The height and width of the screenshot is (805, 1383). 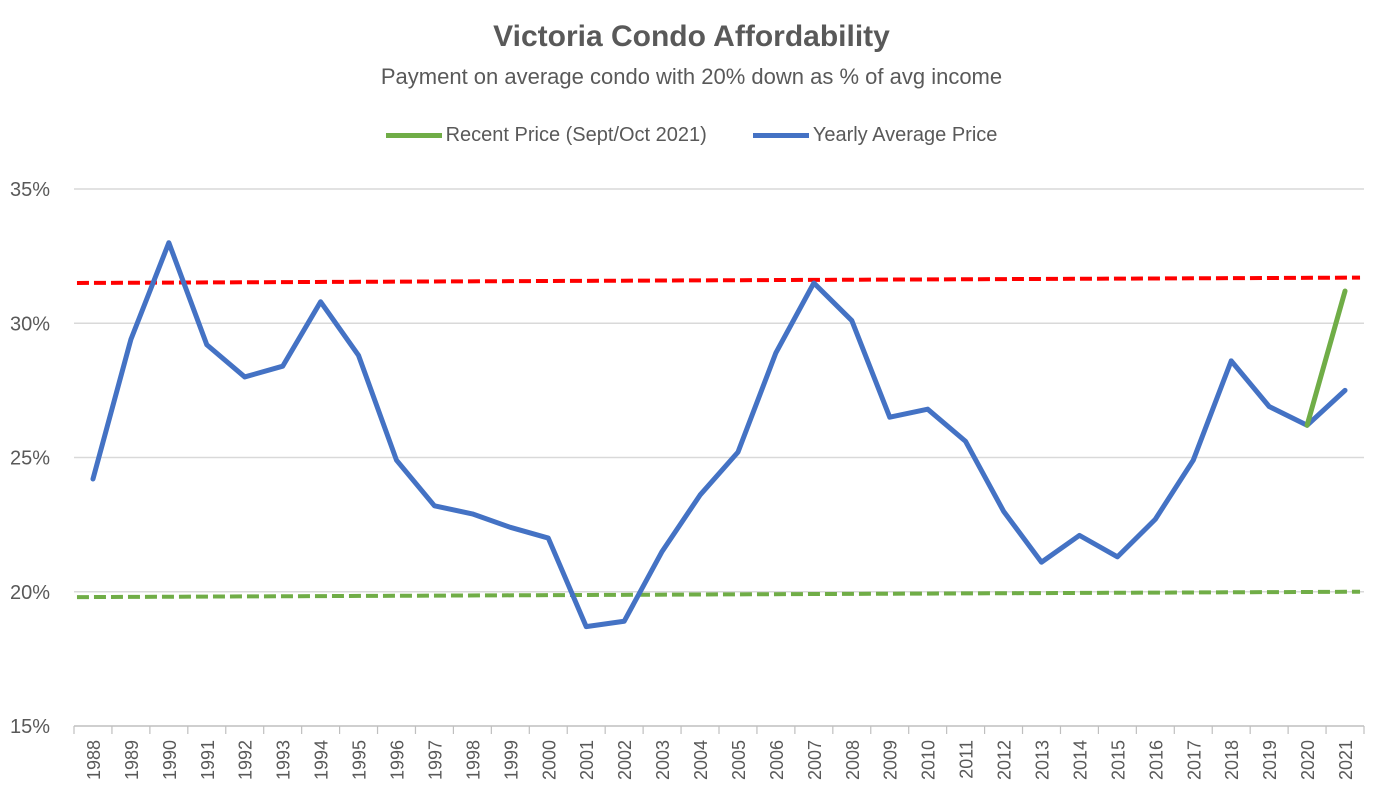 I want to click on x-axis, so click(x=719, y=729).